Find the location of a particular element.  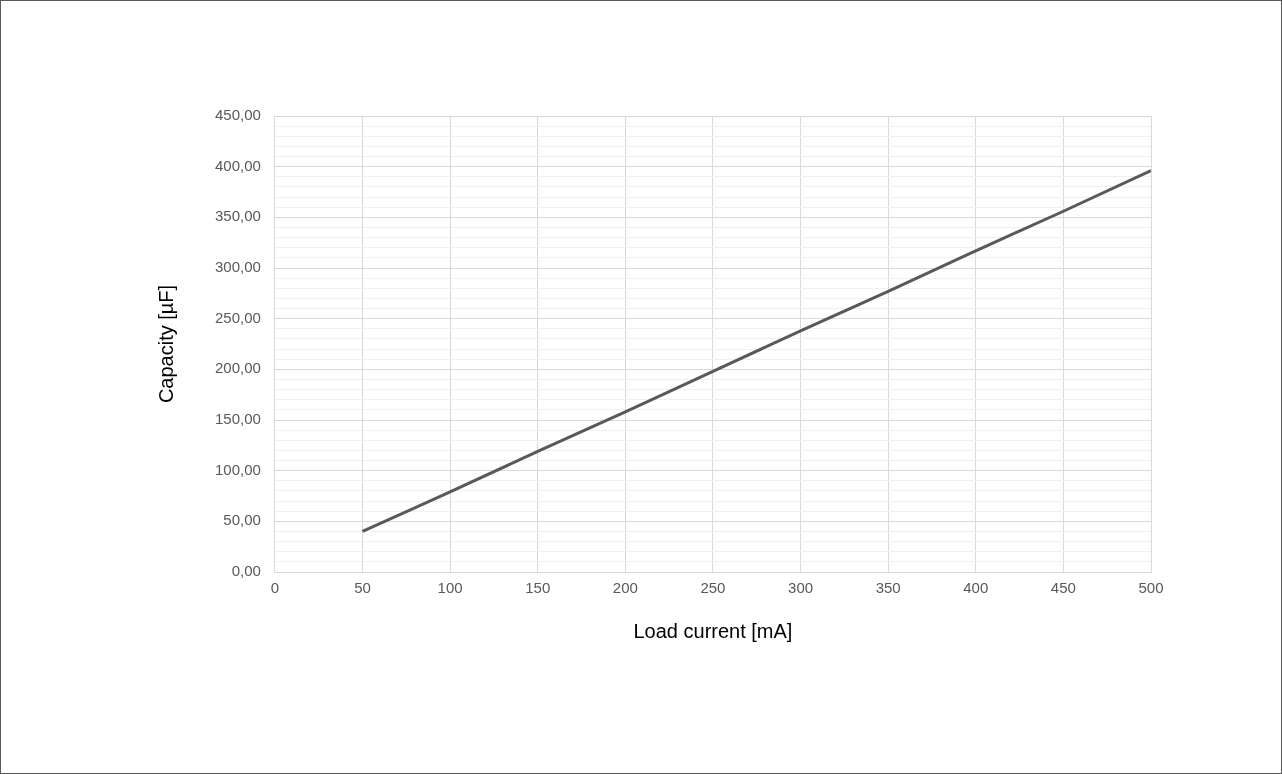

y-tick-label: 100,00 is located at coordinates (237, 469).